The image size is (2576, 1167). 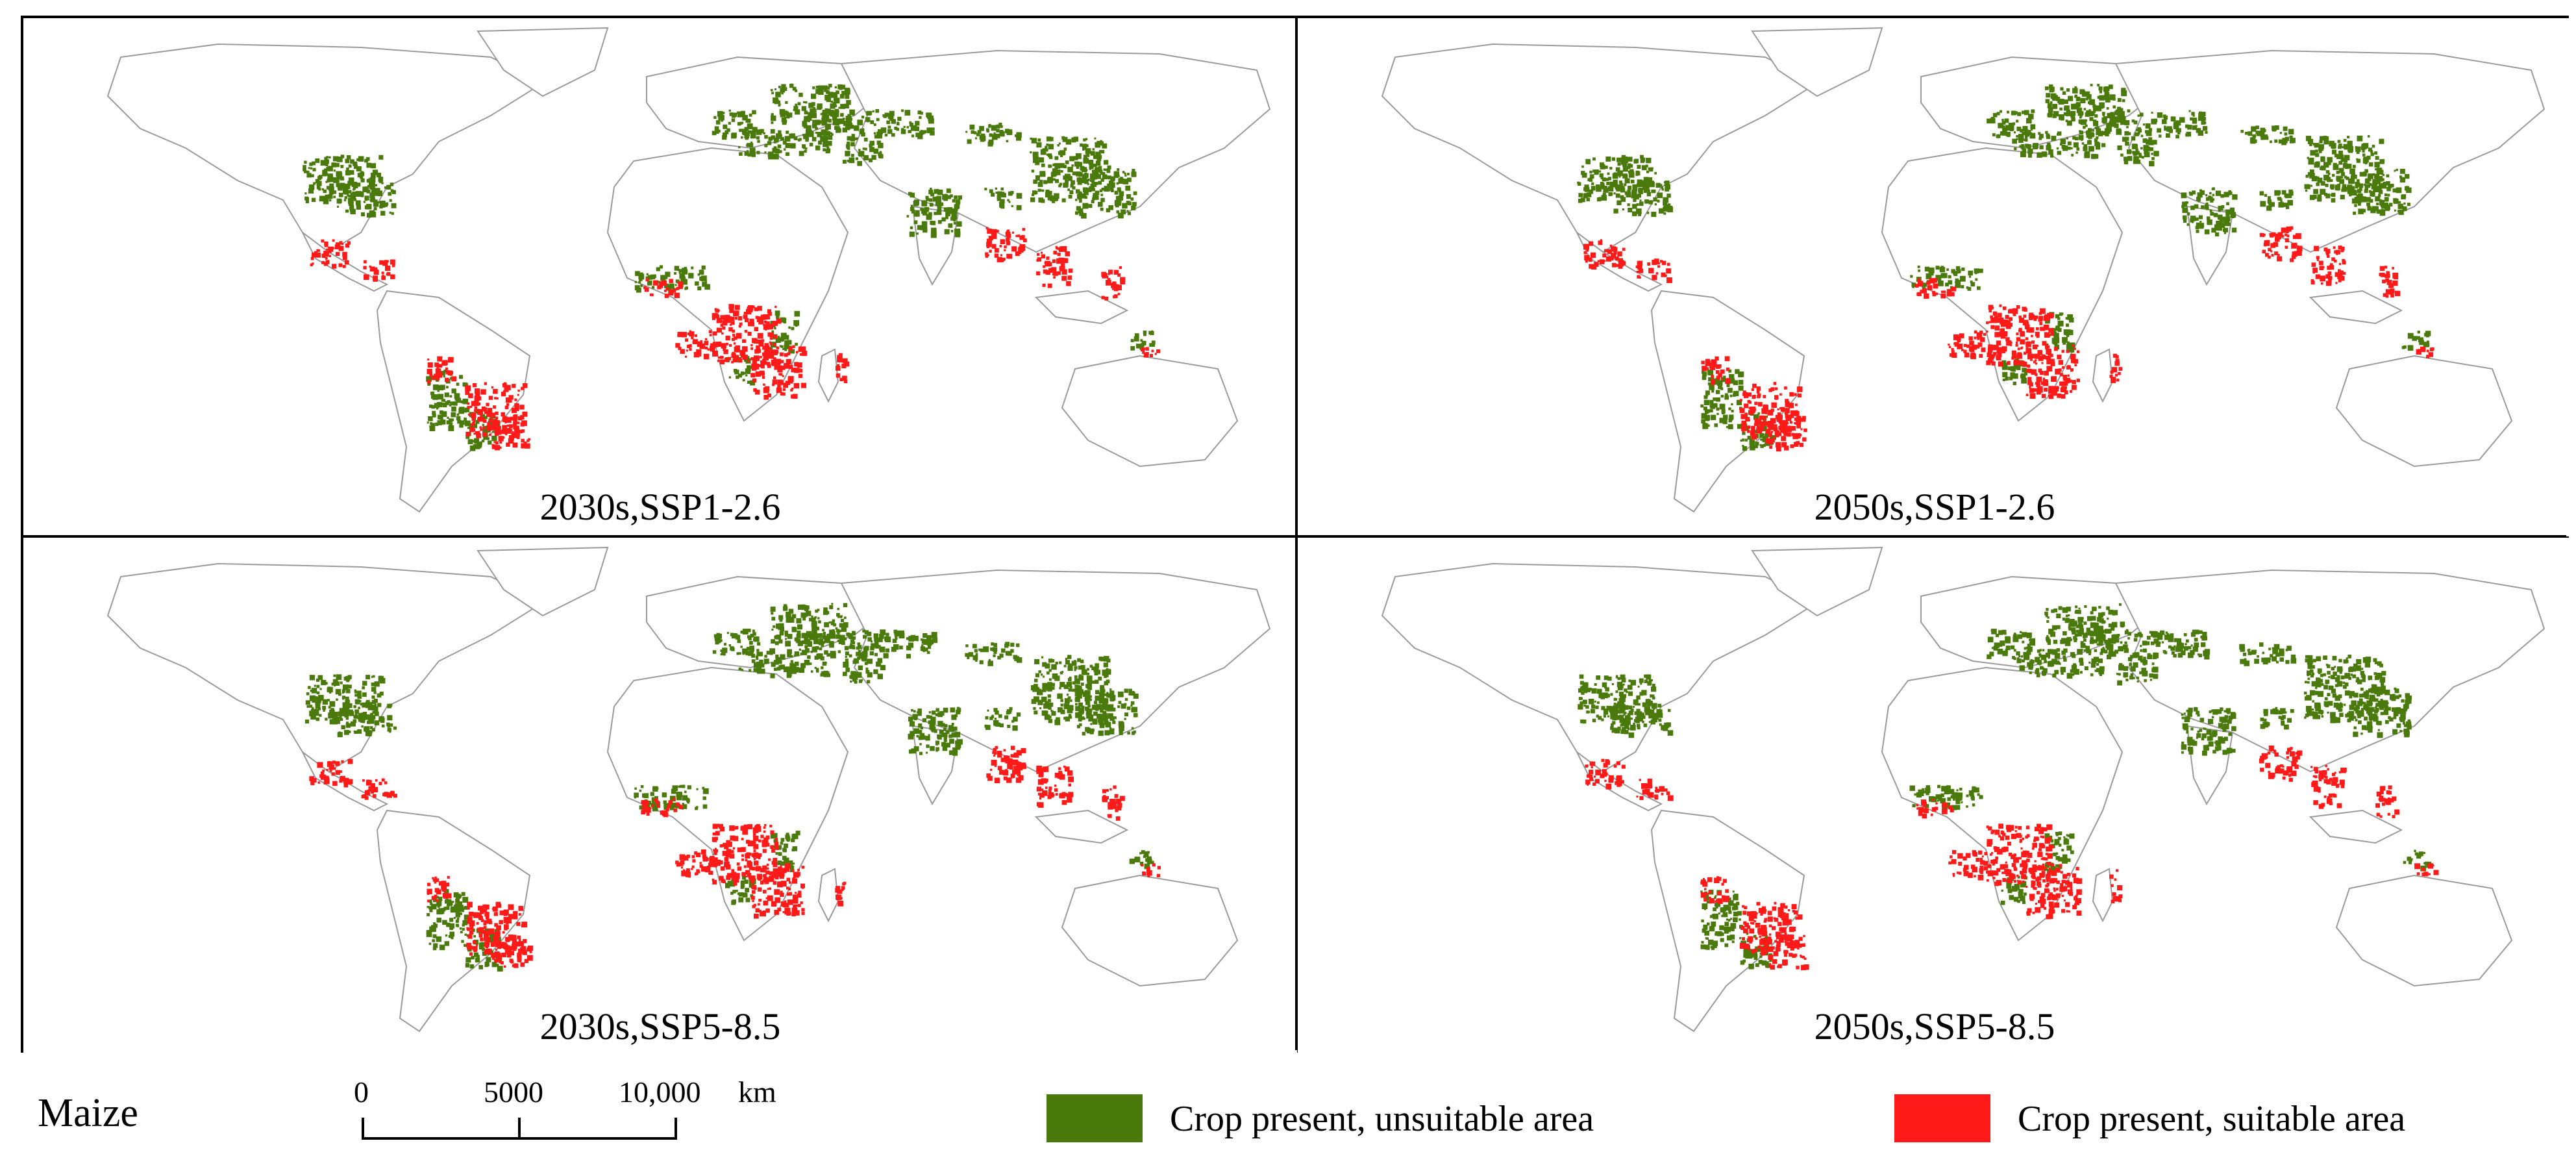 What do you see at coordinates (1055, 671) in the screenshot?
I see `landmass` at bounding box center [1055, 671].